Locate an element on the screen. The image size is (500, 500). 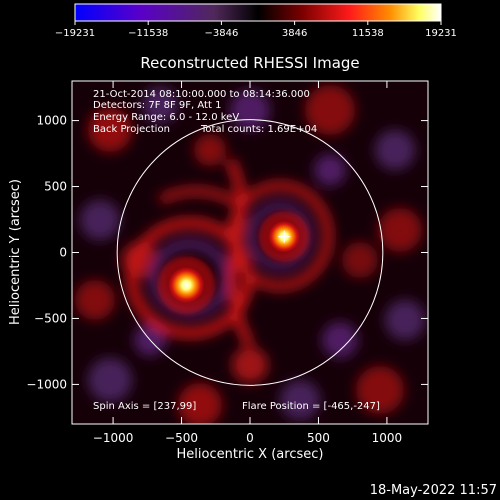
chart-title: Reconstructed RHESSI Image is located at coordinates (249, 63).